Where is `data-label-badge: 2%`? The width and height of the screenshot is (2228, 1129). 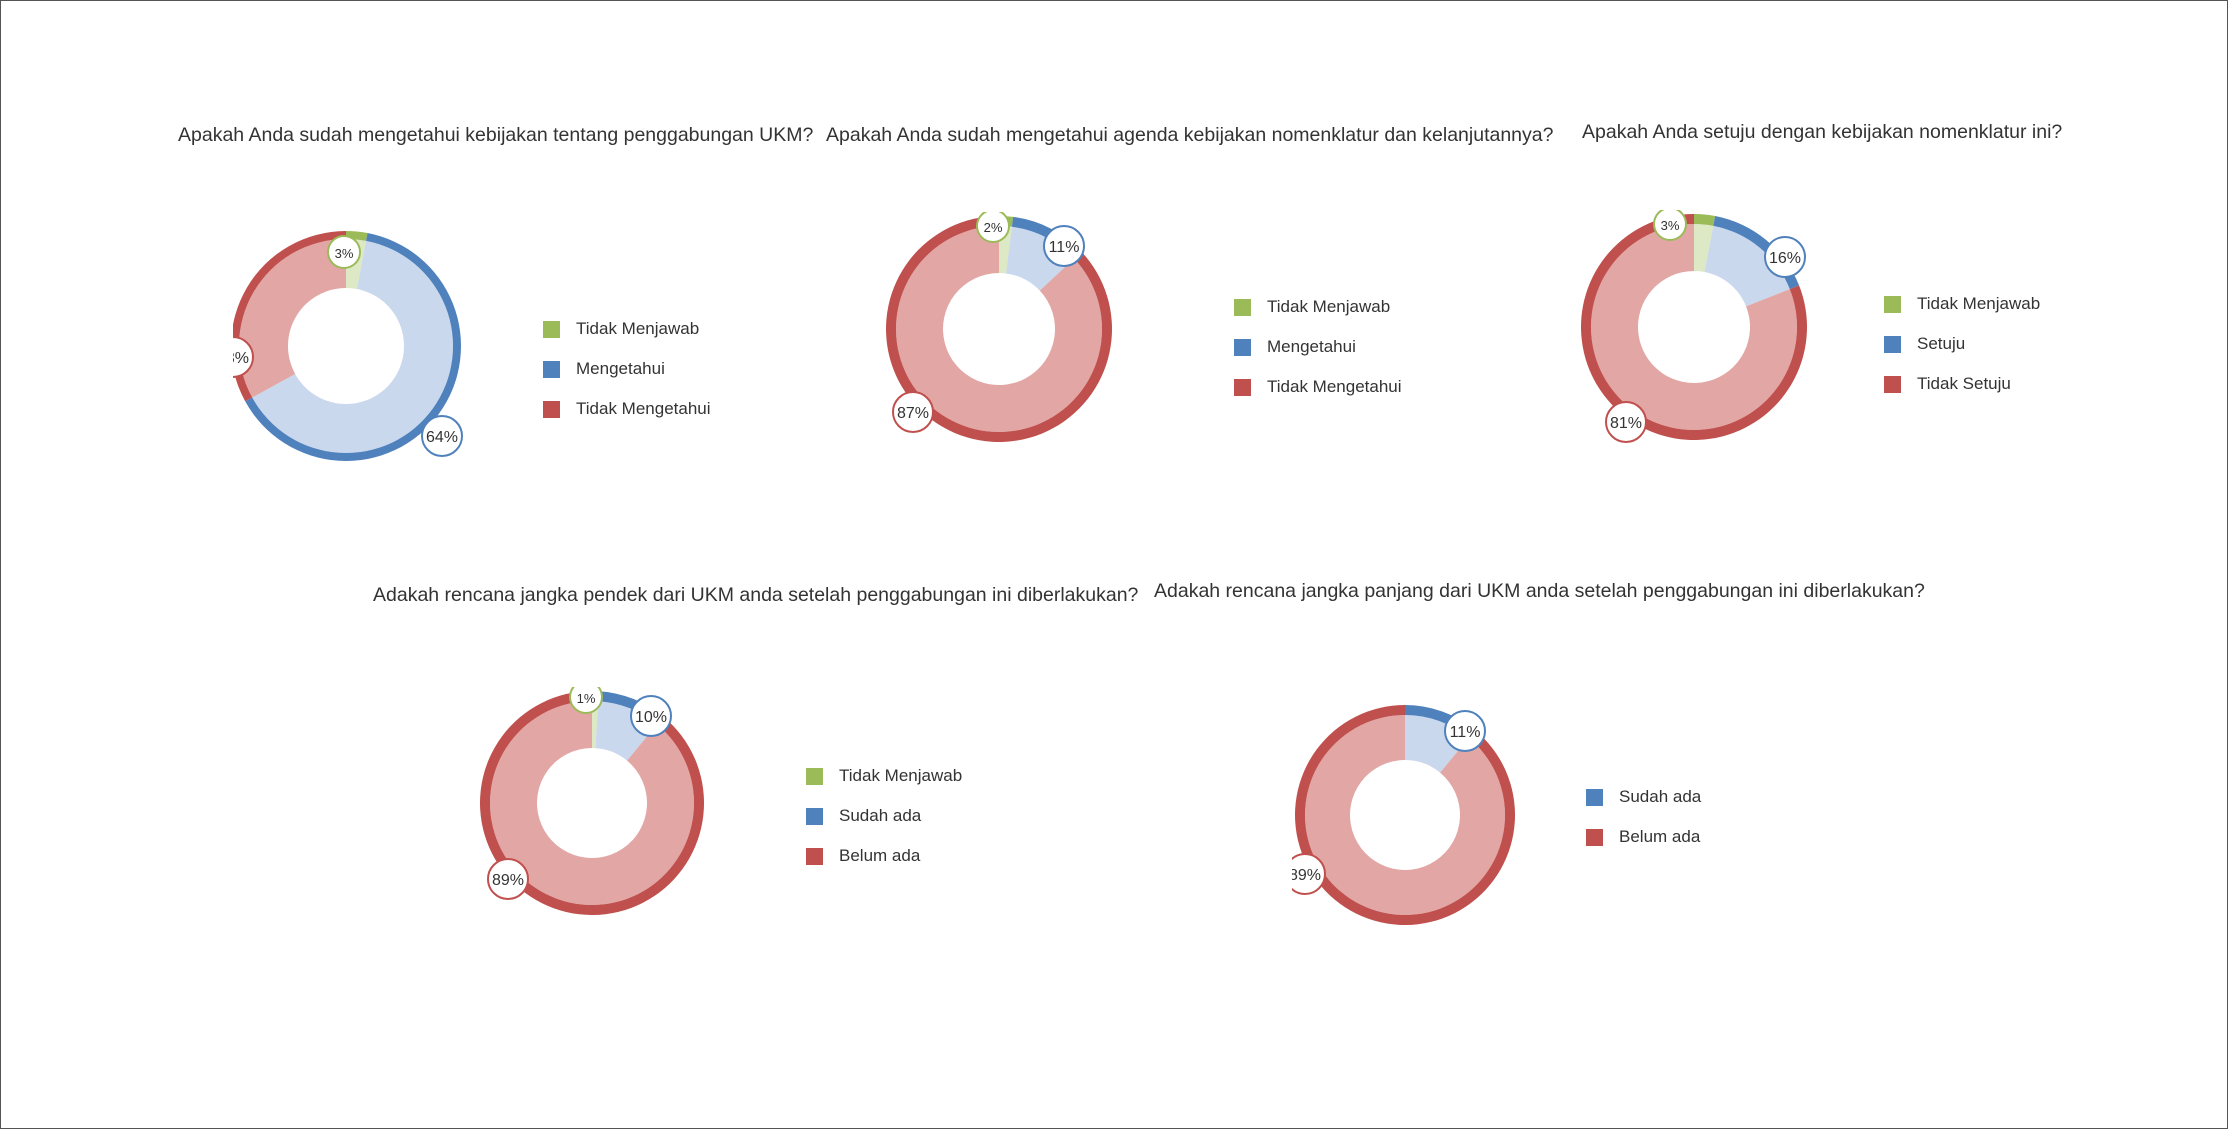
data-label-badge: 2% is located at coordinates (993, 227).